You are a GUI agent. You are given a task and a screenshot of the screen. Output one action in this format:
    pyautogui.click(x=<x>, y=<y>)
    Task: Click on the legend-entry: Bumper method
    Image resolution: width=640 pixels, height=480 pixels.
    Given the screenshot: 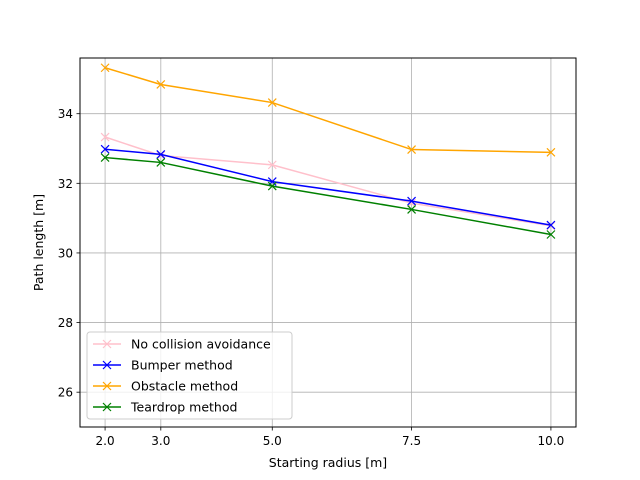 What is the action you would take?
    pyautogui.click(x=163, y=365)
    